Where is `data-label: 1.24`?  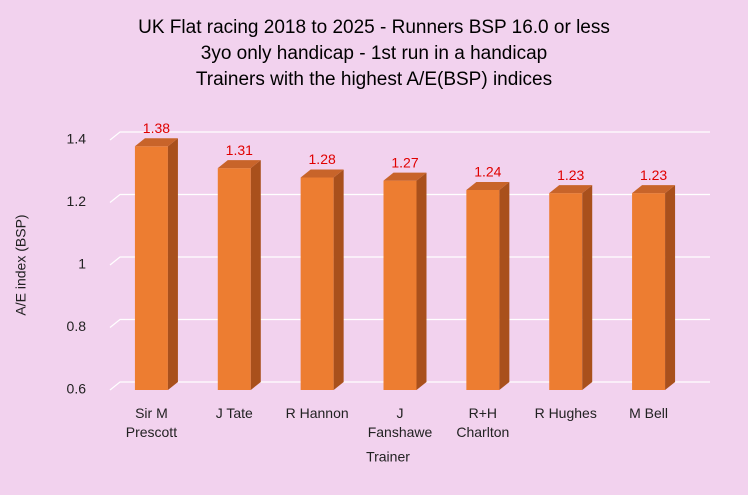 data-label: 1.24 is located at coordinates (487, 172).